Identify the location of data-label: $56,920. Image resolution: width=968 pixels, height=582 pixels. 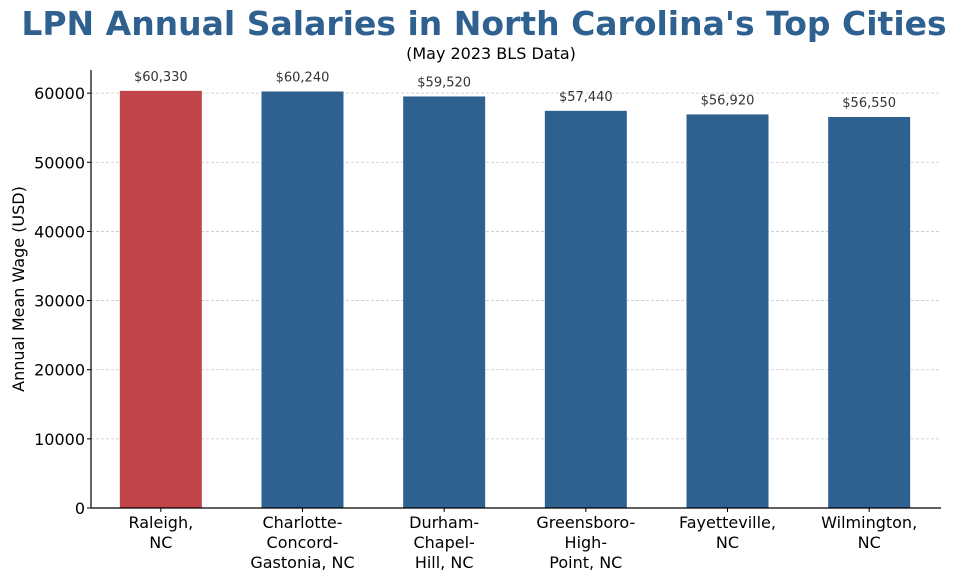
(728, 100).